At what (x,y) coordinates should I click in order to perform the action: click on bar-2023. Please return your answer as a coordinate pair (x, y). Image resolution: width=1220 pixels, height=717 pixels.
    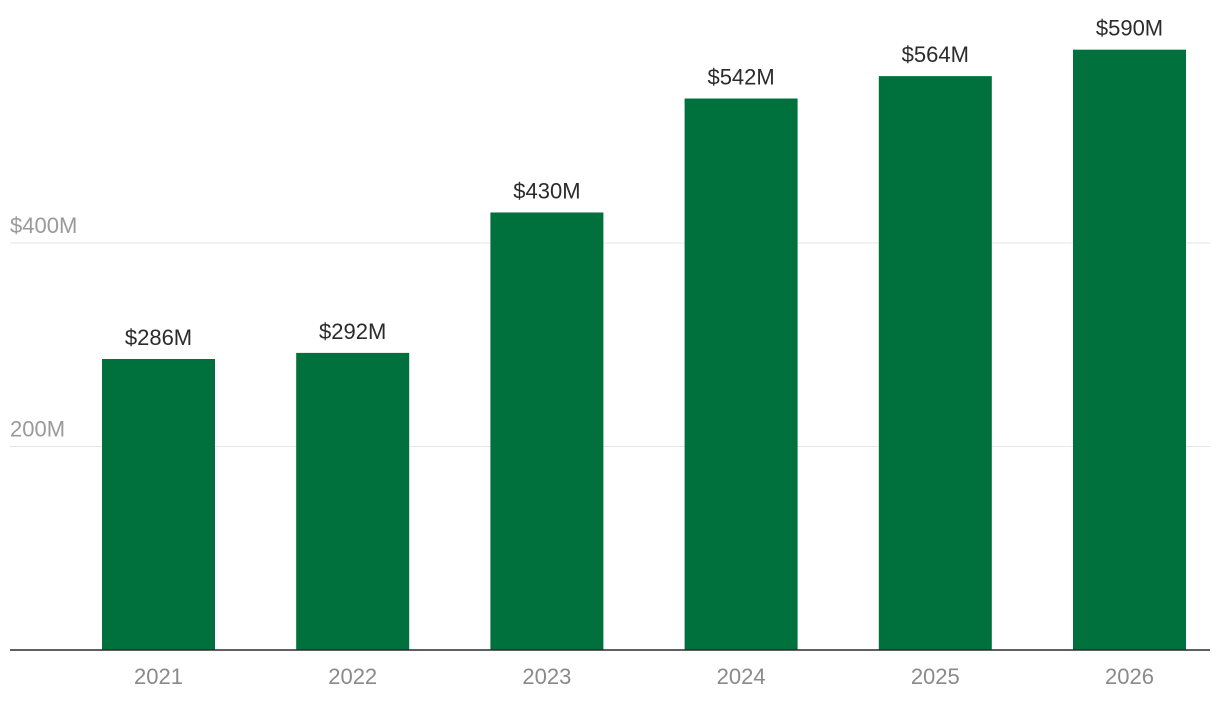
    Looking at the image, I should click on (547, 431).